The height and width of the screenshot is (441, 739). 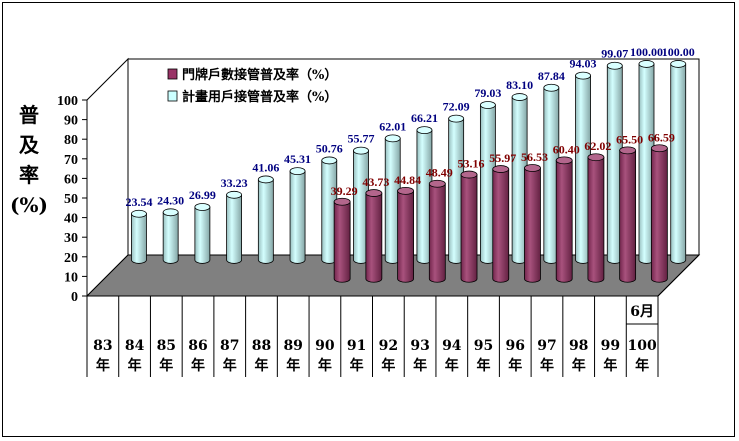 What do you see at coordinates (583, 64) in the screenshot?
I see `data-label-planned: 94.03` at bounding box center [583, 64].